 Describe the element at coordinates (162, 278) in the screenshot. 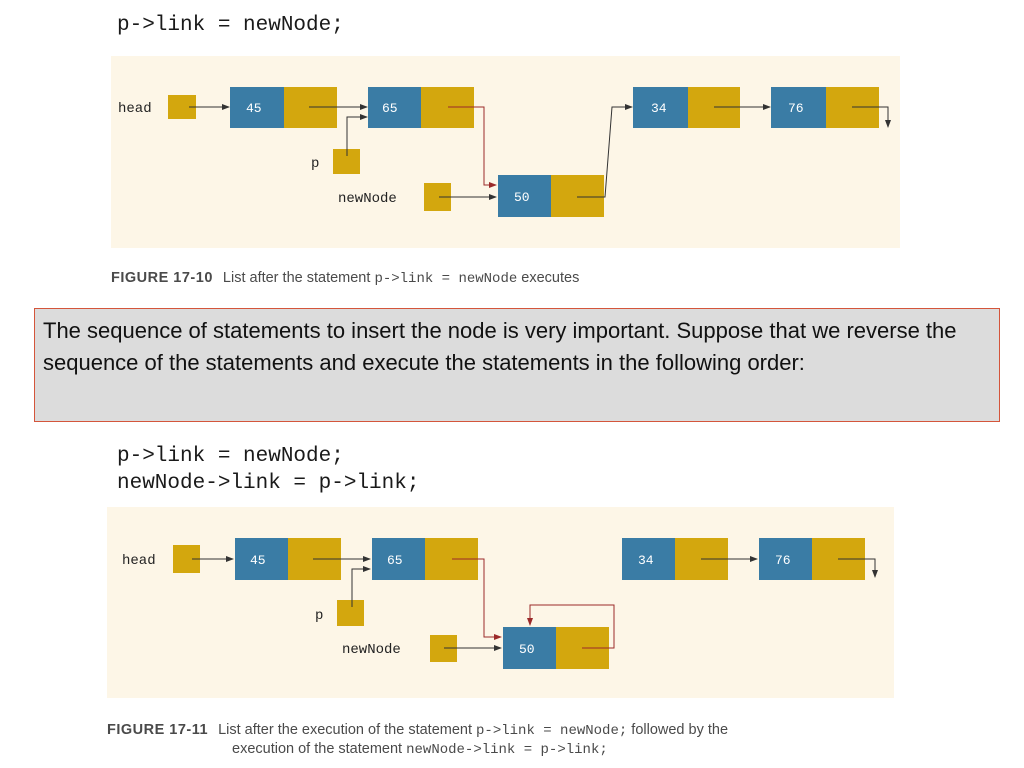

I see `figure-number: FIGURE 17-10` at that location.